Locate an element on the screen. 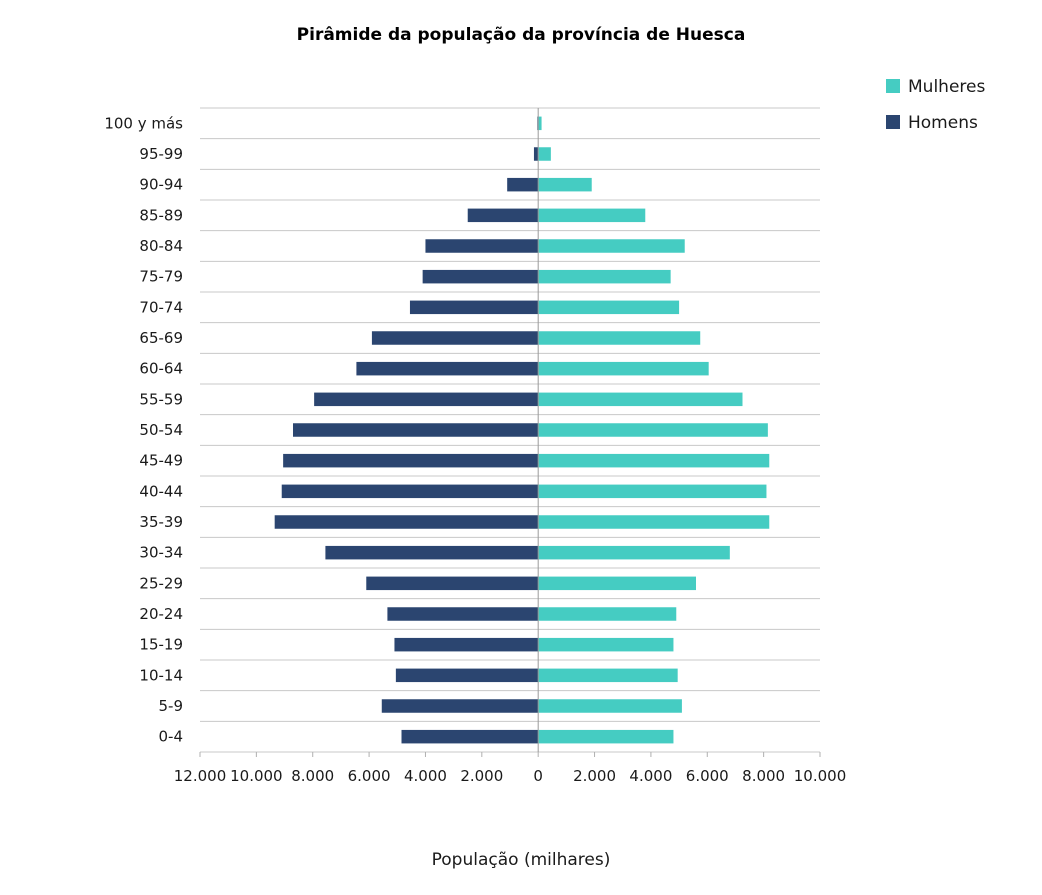  category-label: 30-34 is located at coordinates (161, 553).